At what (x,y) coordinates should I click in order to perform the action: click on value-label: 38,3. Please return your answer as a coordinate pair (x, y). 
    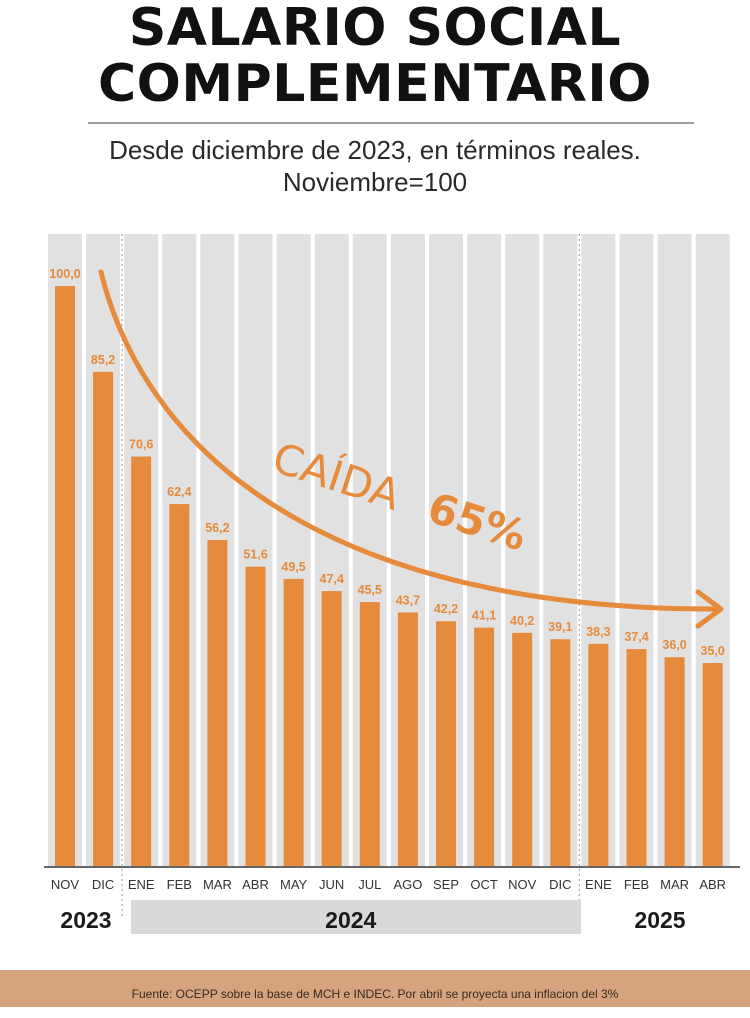
    Looking at the image, I should click on (598, 632).